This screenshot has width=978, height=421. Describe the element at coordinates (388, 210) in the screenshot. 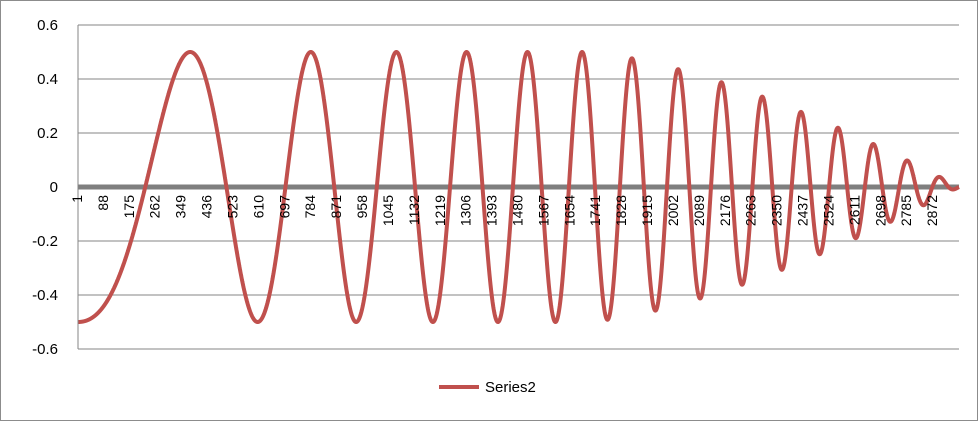

I see `x-tick-label: 1045` at that location.